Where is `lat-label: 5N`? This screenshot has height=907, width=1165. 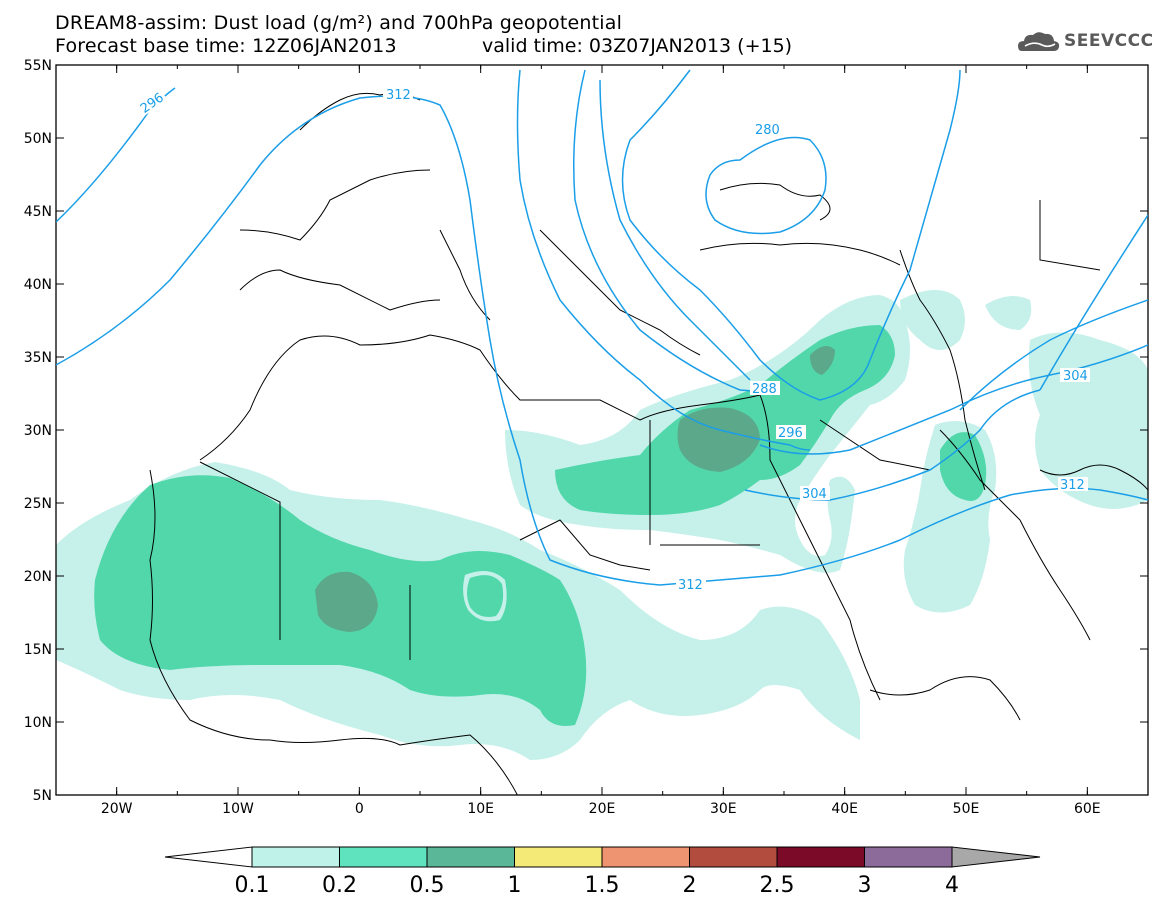
lat-label: 5N is located at coordinates (42, 796).